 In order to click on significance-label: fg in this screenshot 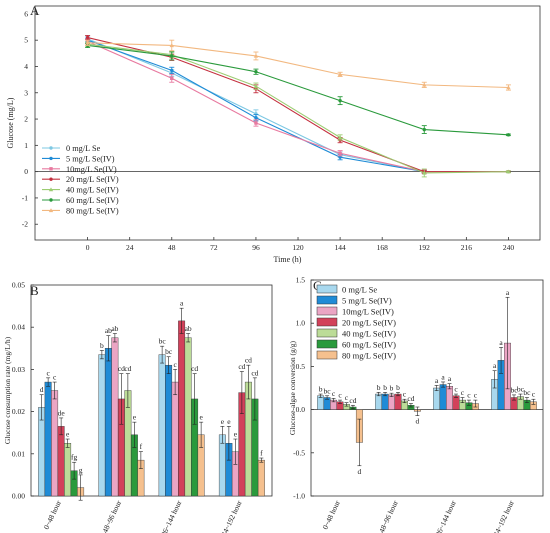, I will do `click(74, 457)`.